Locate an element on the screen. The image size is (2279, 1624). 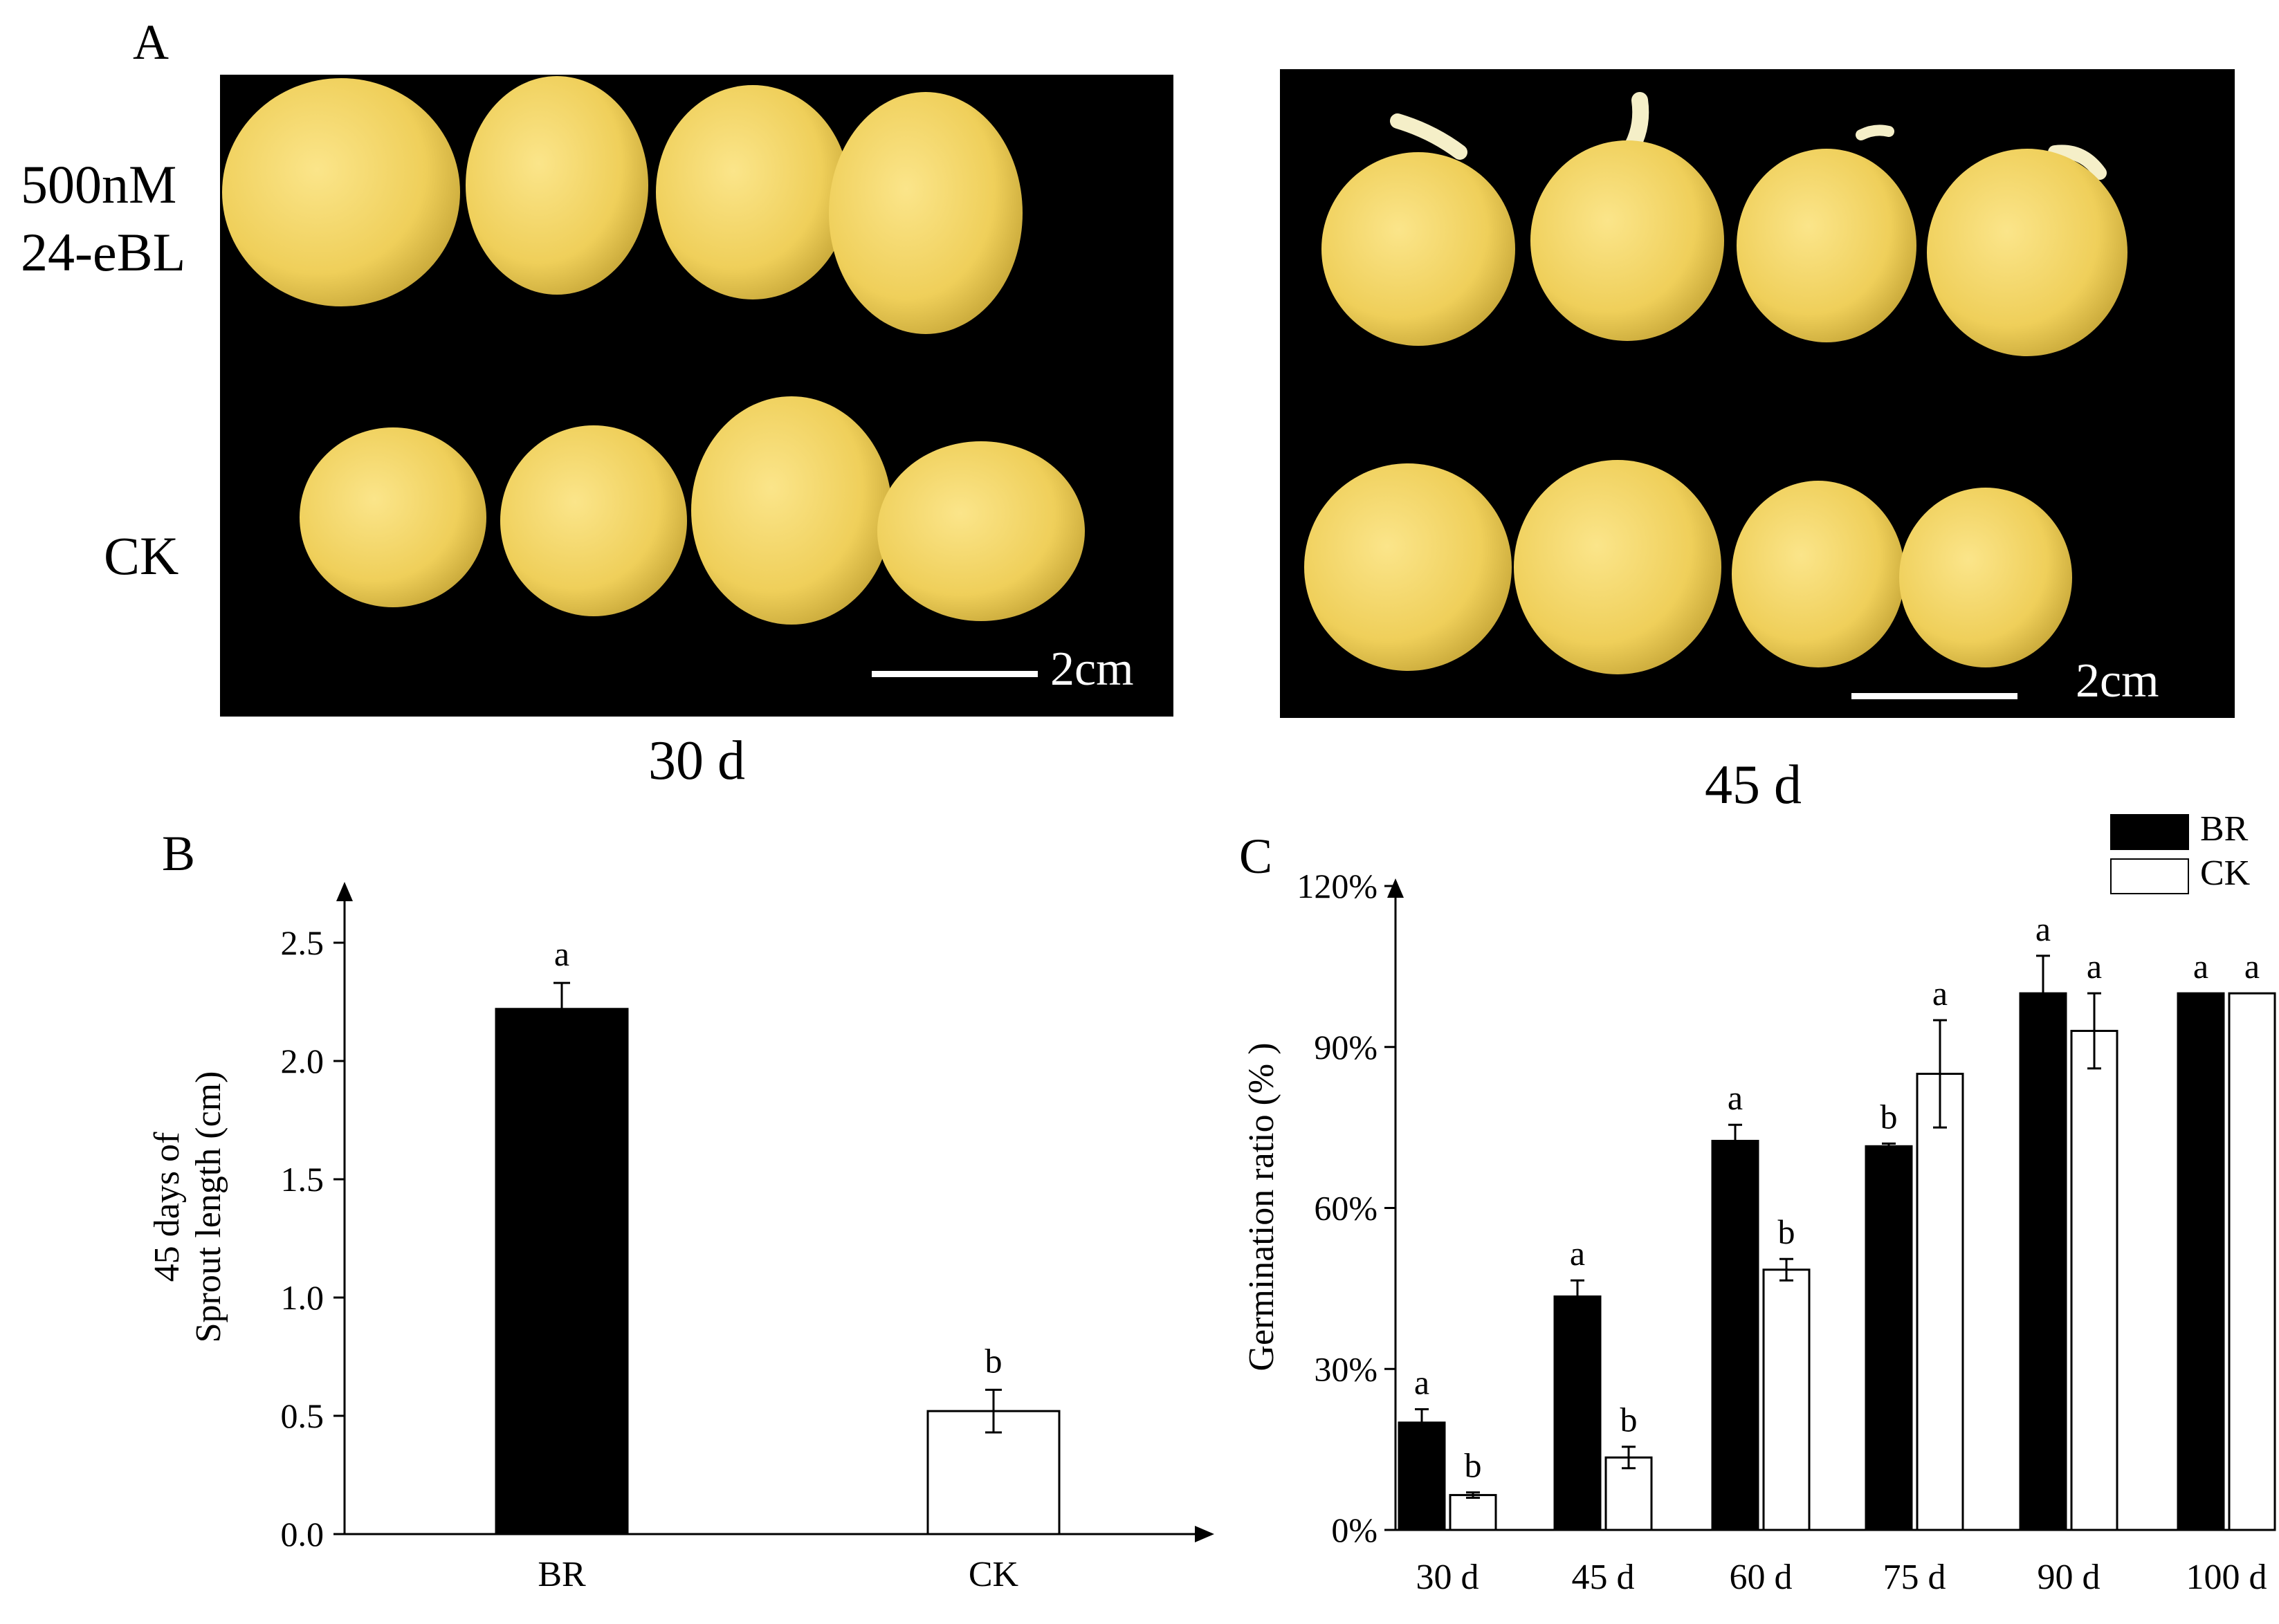
significance-label-b: a is located at coordinates (562, 953).